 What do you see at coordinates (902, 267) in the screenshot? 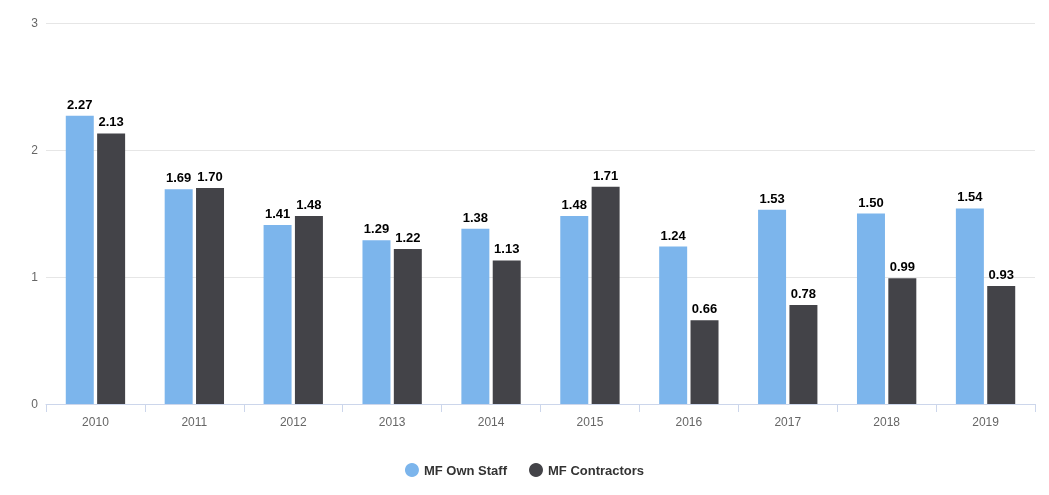
I see `data-label: 0.99` at bounding box center [902, 267].